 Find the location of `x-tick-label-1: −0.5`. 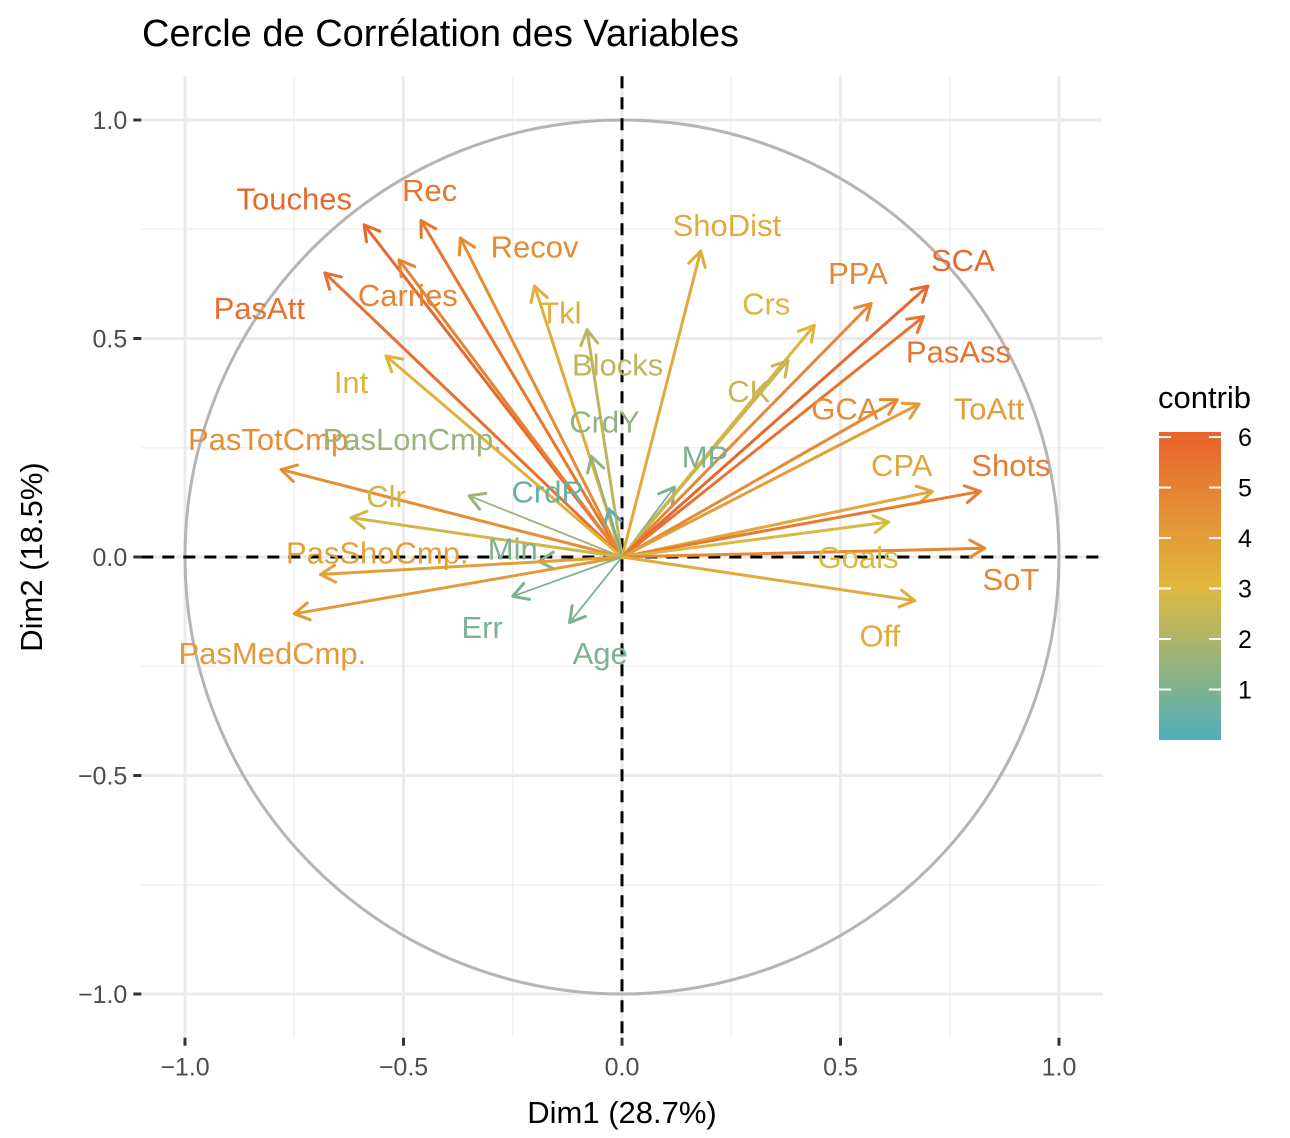

x-tick-label-1: −0.5 is located at coordinates (403, 1068).